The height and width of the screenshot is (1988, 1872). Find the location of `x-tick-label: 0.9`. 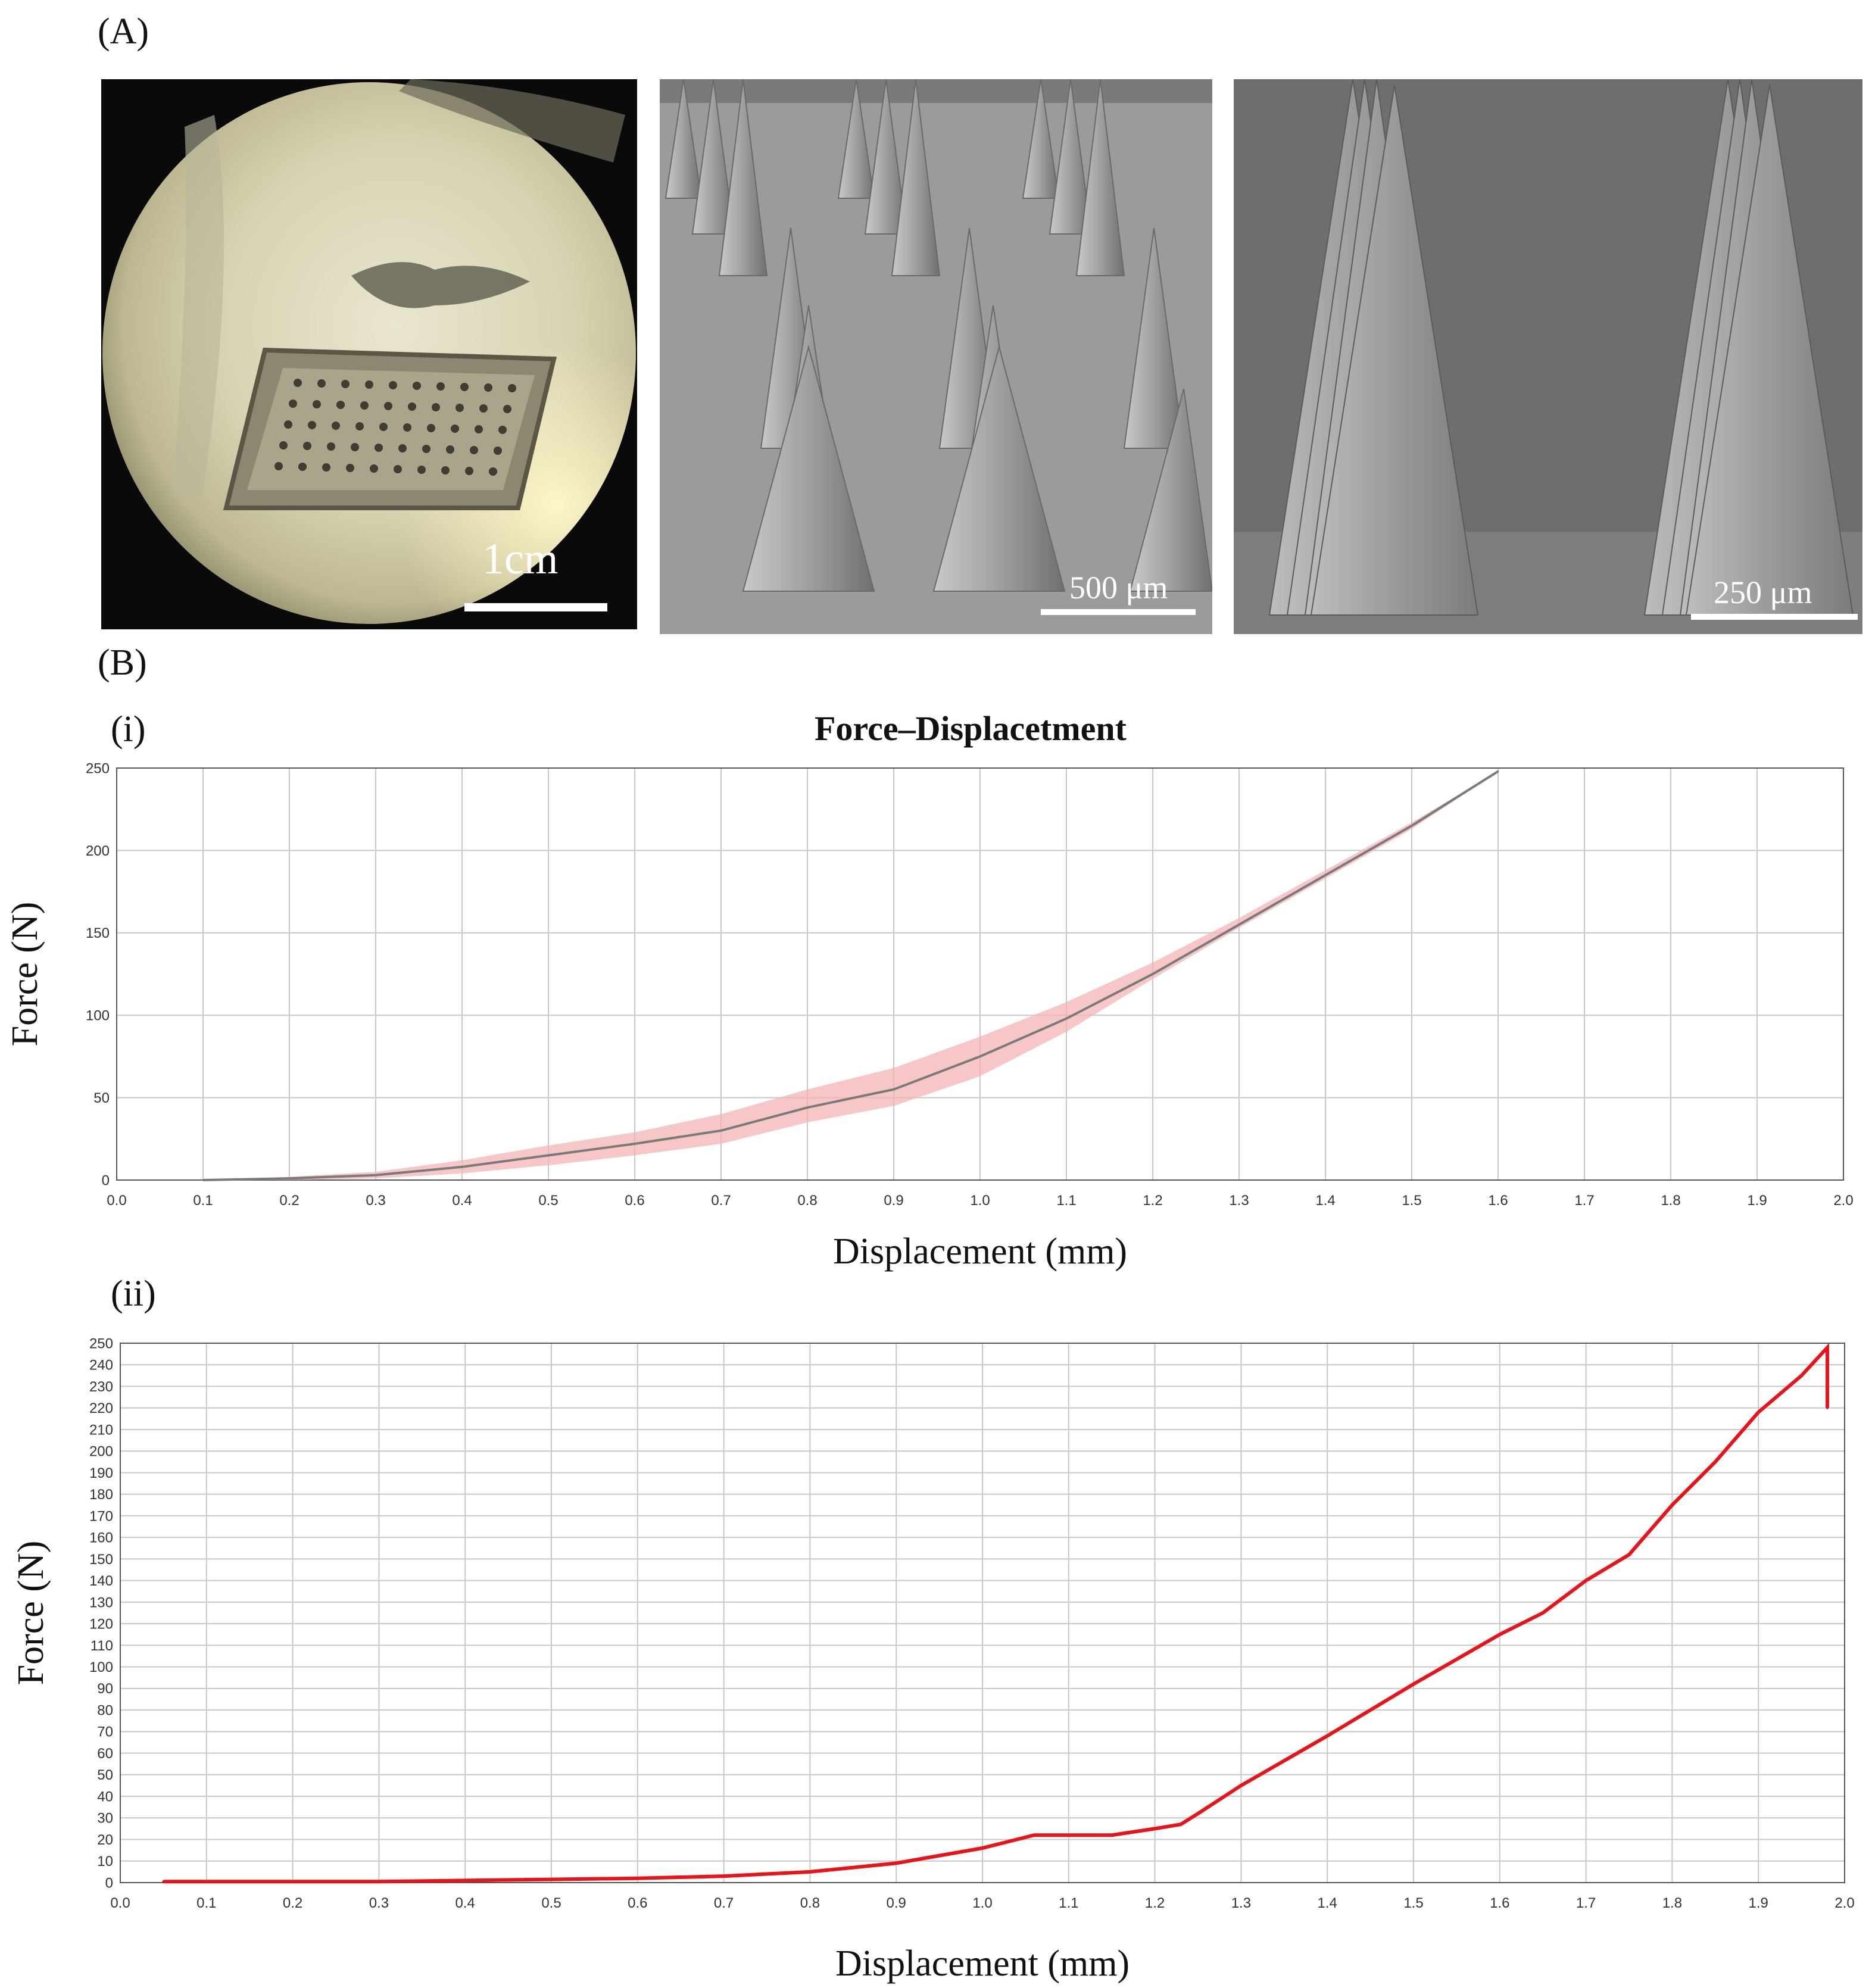

x-tick-label: 0.9 is located at coordinates (893, 1201).